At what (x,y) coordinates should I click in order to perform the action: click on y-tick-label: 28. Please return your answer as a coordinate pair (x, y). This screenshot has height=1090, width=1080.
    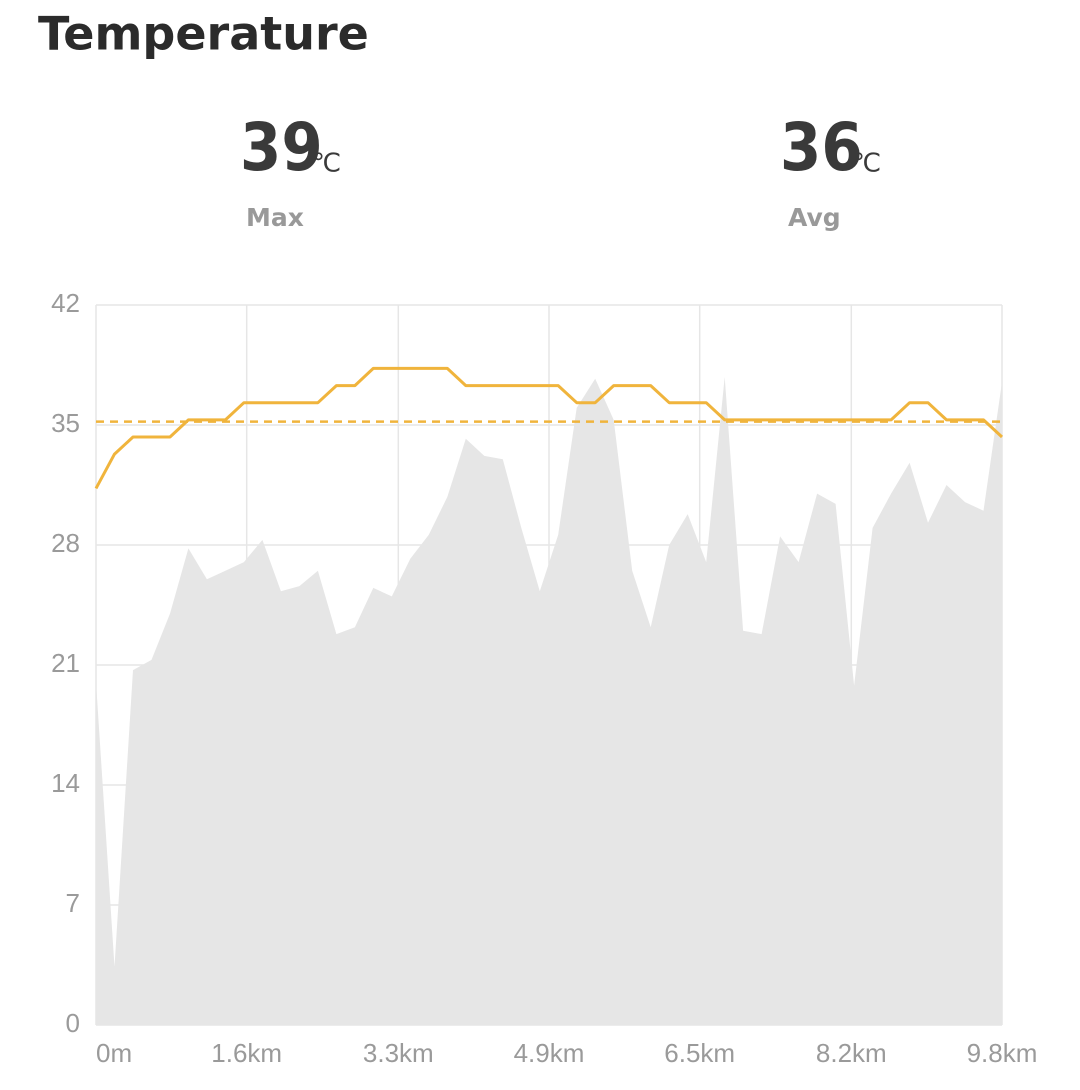
    Looking at the image, I should click on (65, 543).